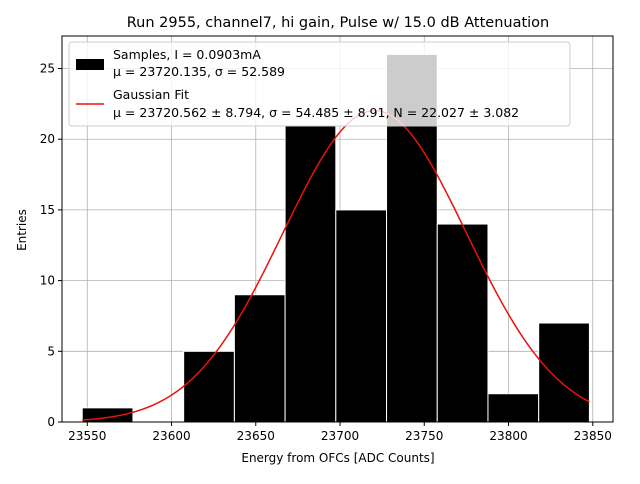 The image size is (640, 484). Describe the element at coordinates (424, 436) in the screenshot. I see `x-tick-label: 23750` at that location.